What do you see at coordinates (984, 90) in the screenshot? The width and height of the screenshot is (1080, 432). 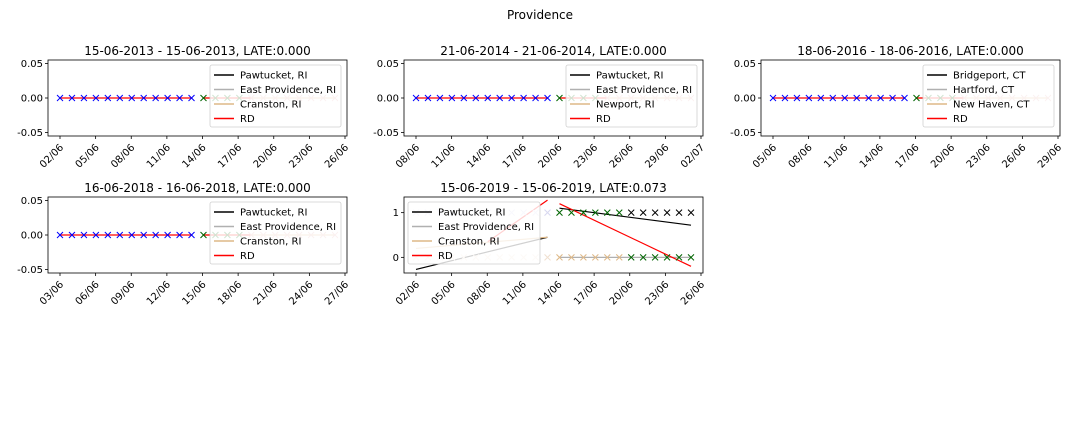 I see `legend-label: Hartford, CT` at bounding box center [984, 90].